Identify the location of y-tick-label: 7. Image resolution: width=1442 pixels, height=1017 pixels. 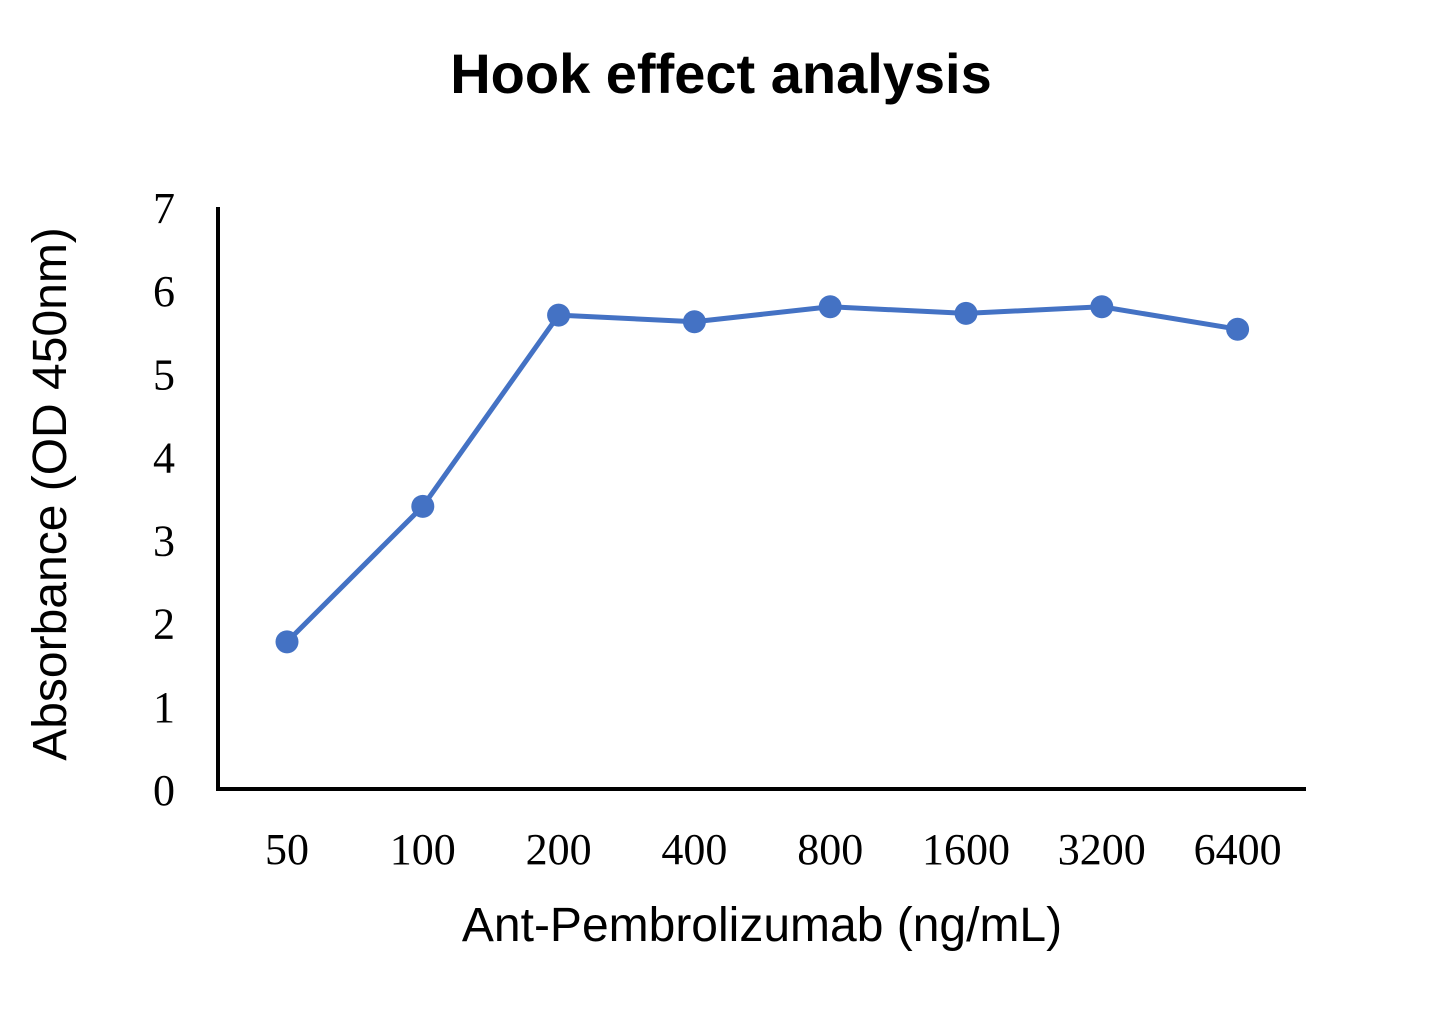
(164, 208).